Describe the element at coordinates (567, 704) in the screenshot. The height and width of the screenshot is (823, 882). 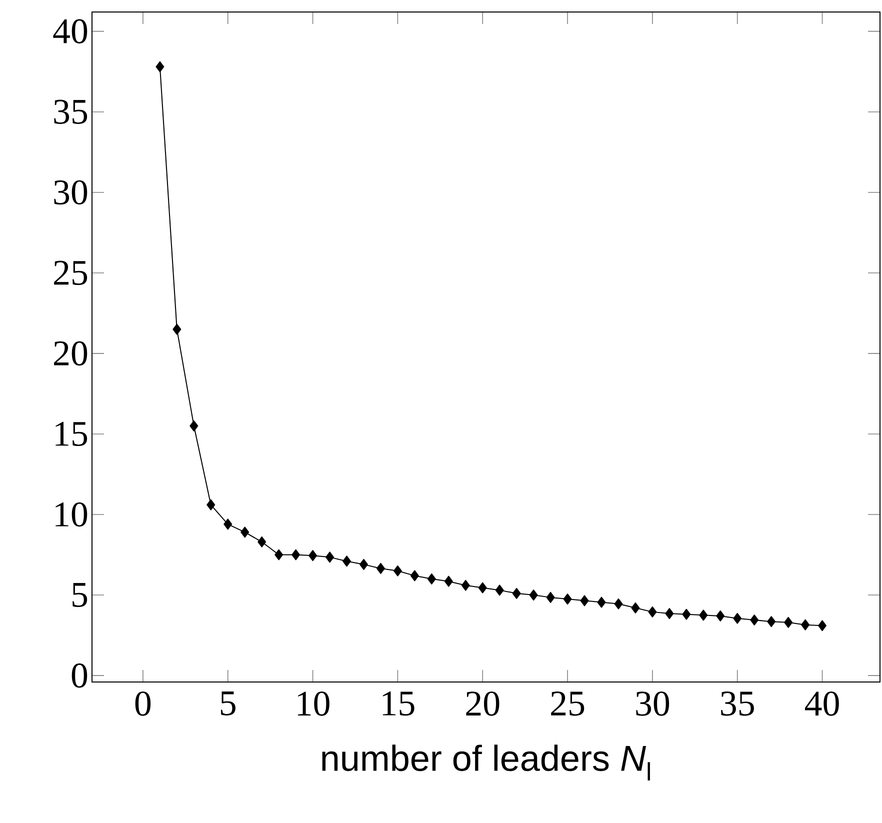
I see `x-tick-label: 25` at that location.